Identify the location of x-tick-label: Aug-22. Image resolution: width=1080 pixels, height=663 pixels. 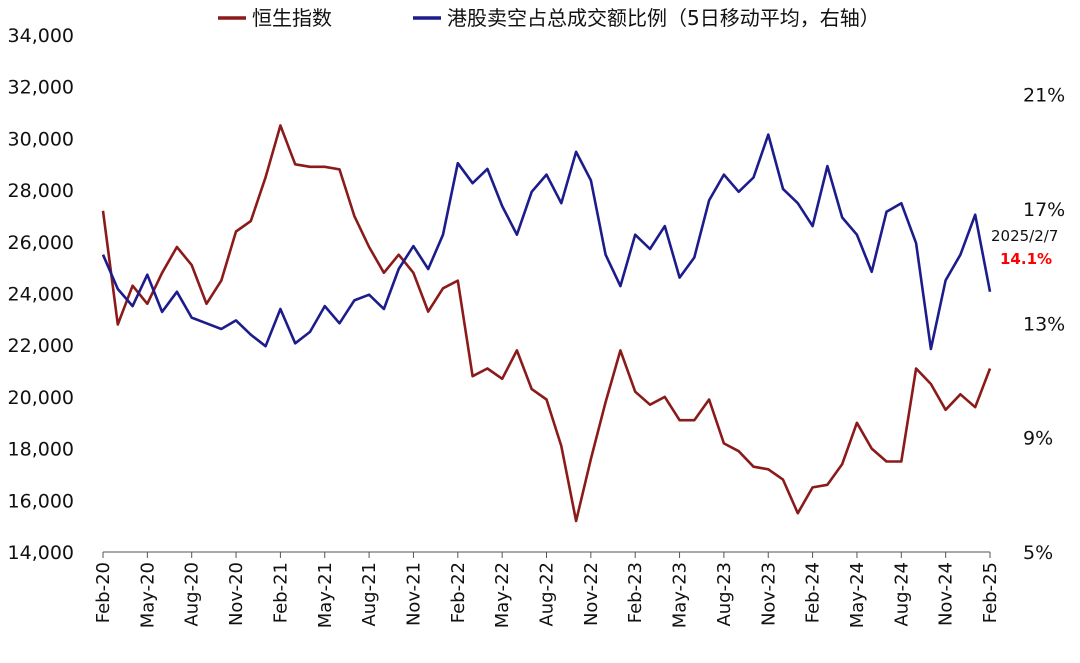
(547, 594).